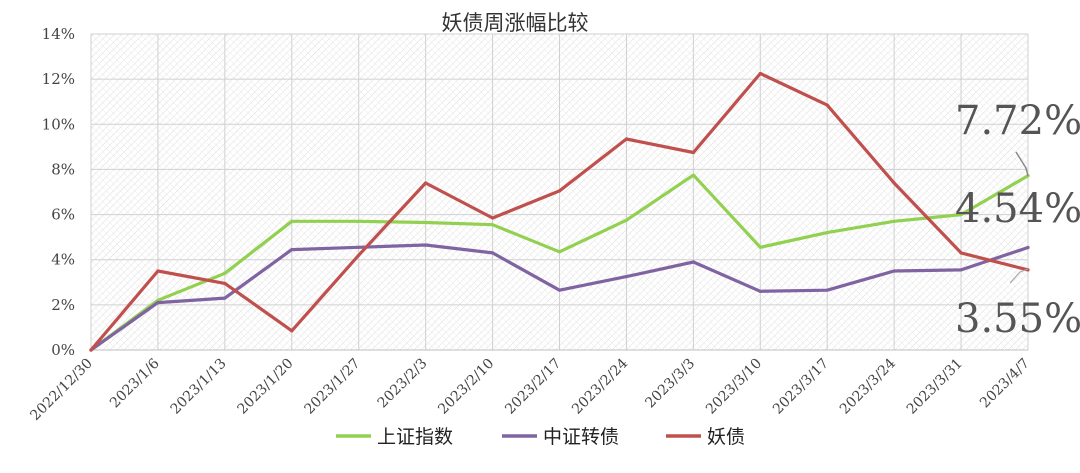 The image size is (1080, 473). Describe the element at coordinates (515, 23) in the screenshot. I see `chart-title: 妖债周涨幅比较` at that location.